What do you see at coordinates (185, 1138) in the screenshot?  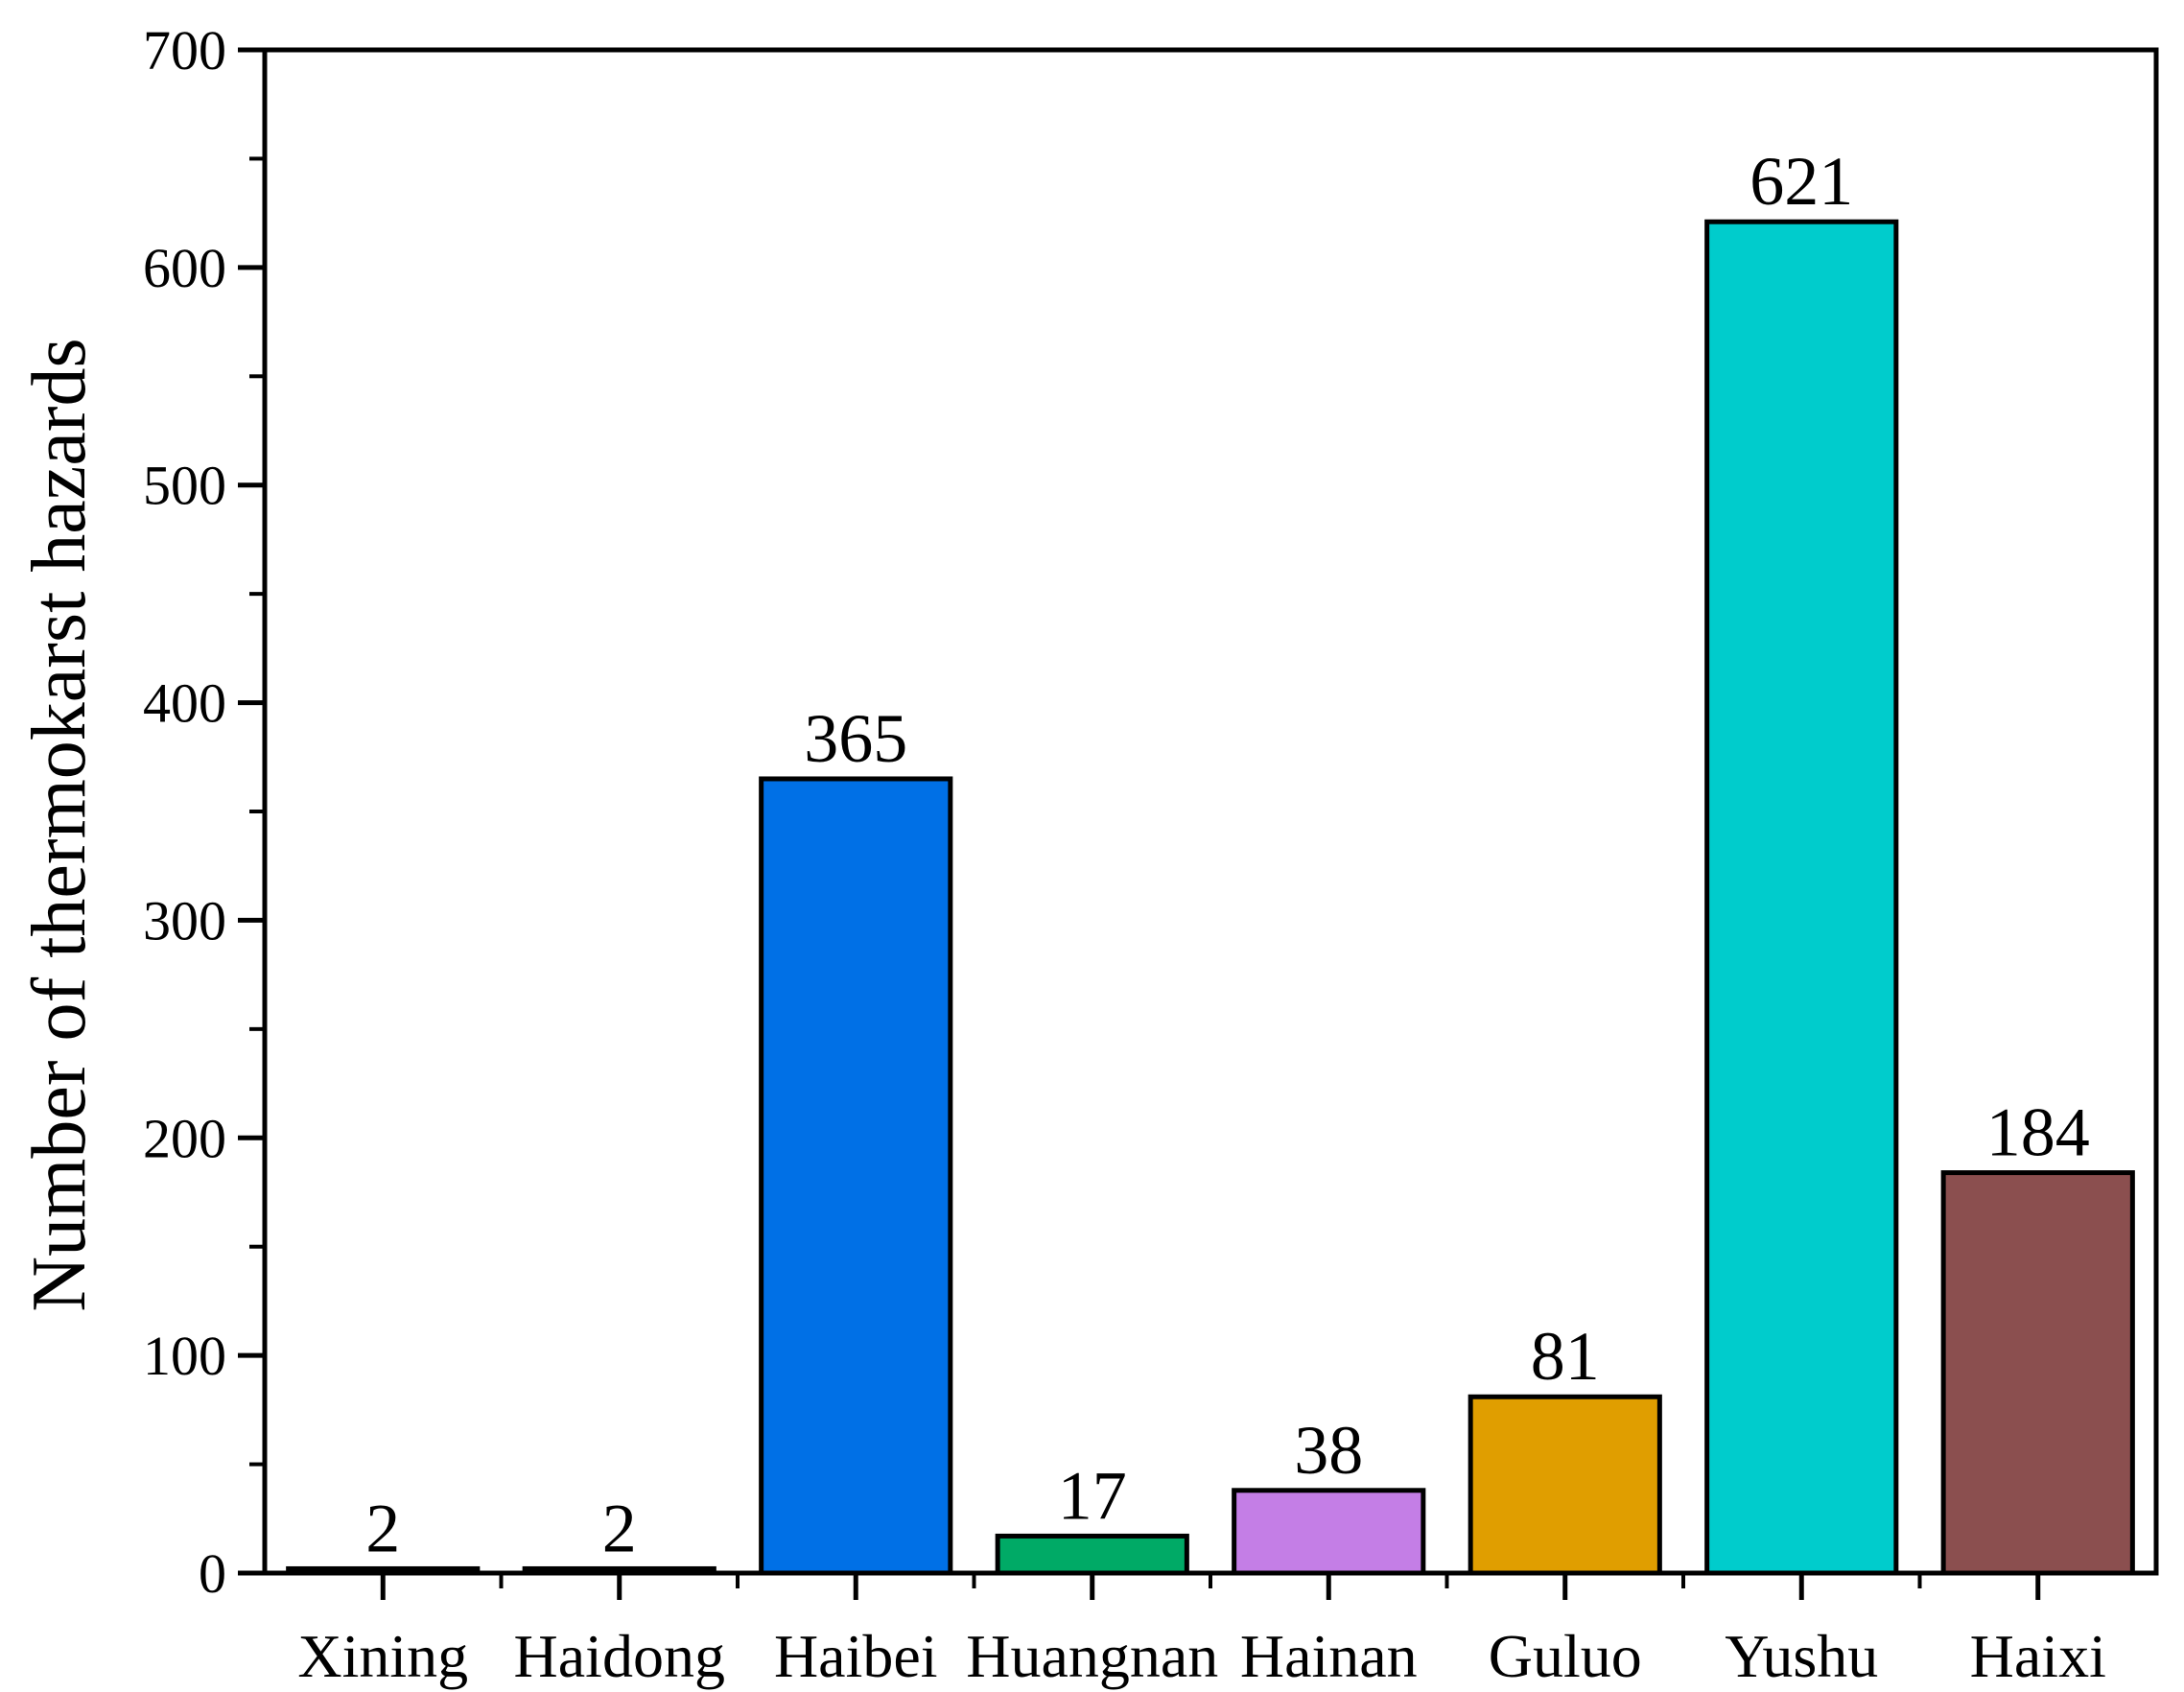 I see `y-tick-label: 200` at bounding box center [185, 1138].